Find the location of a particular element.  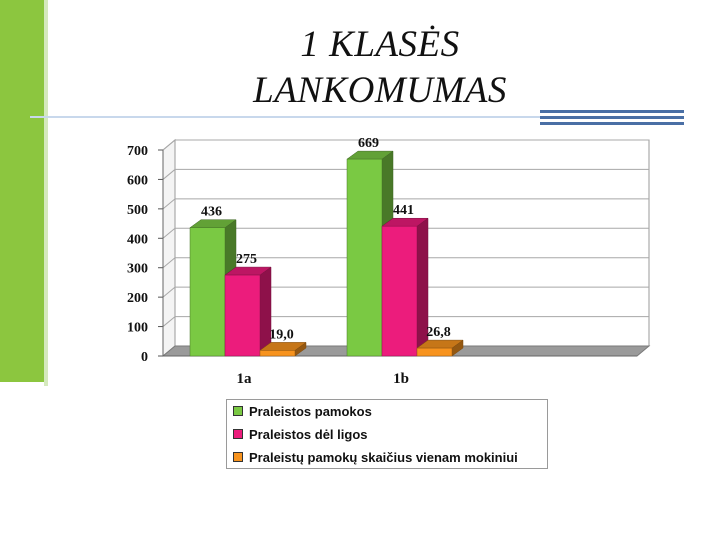

title-divider is located at coordinates (285, 117).